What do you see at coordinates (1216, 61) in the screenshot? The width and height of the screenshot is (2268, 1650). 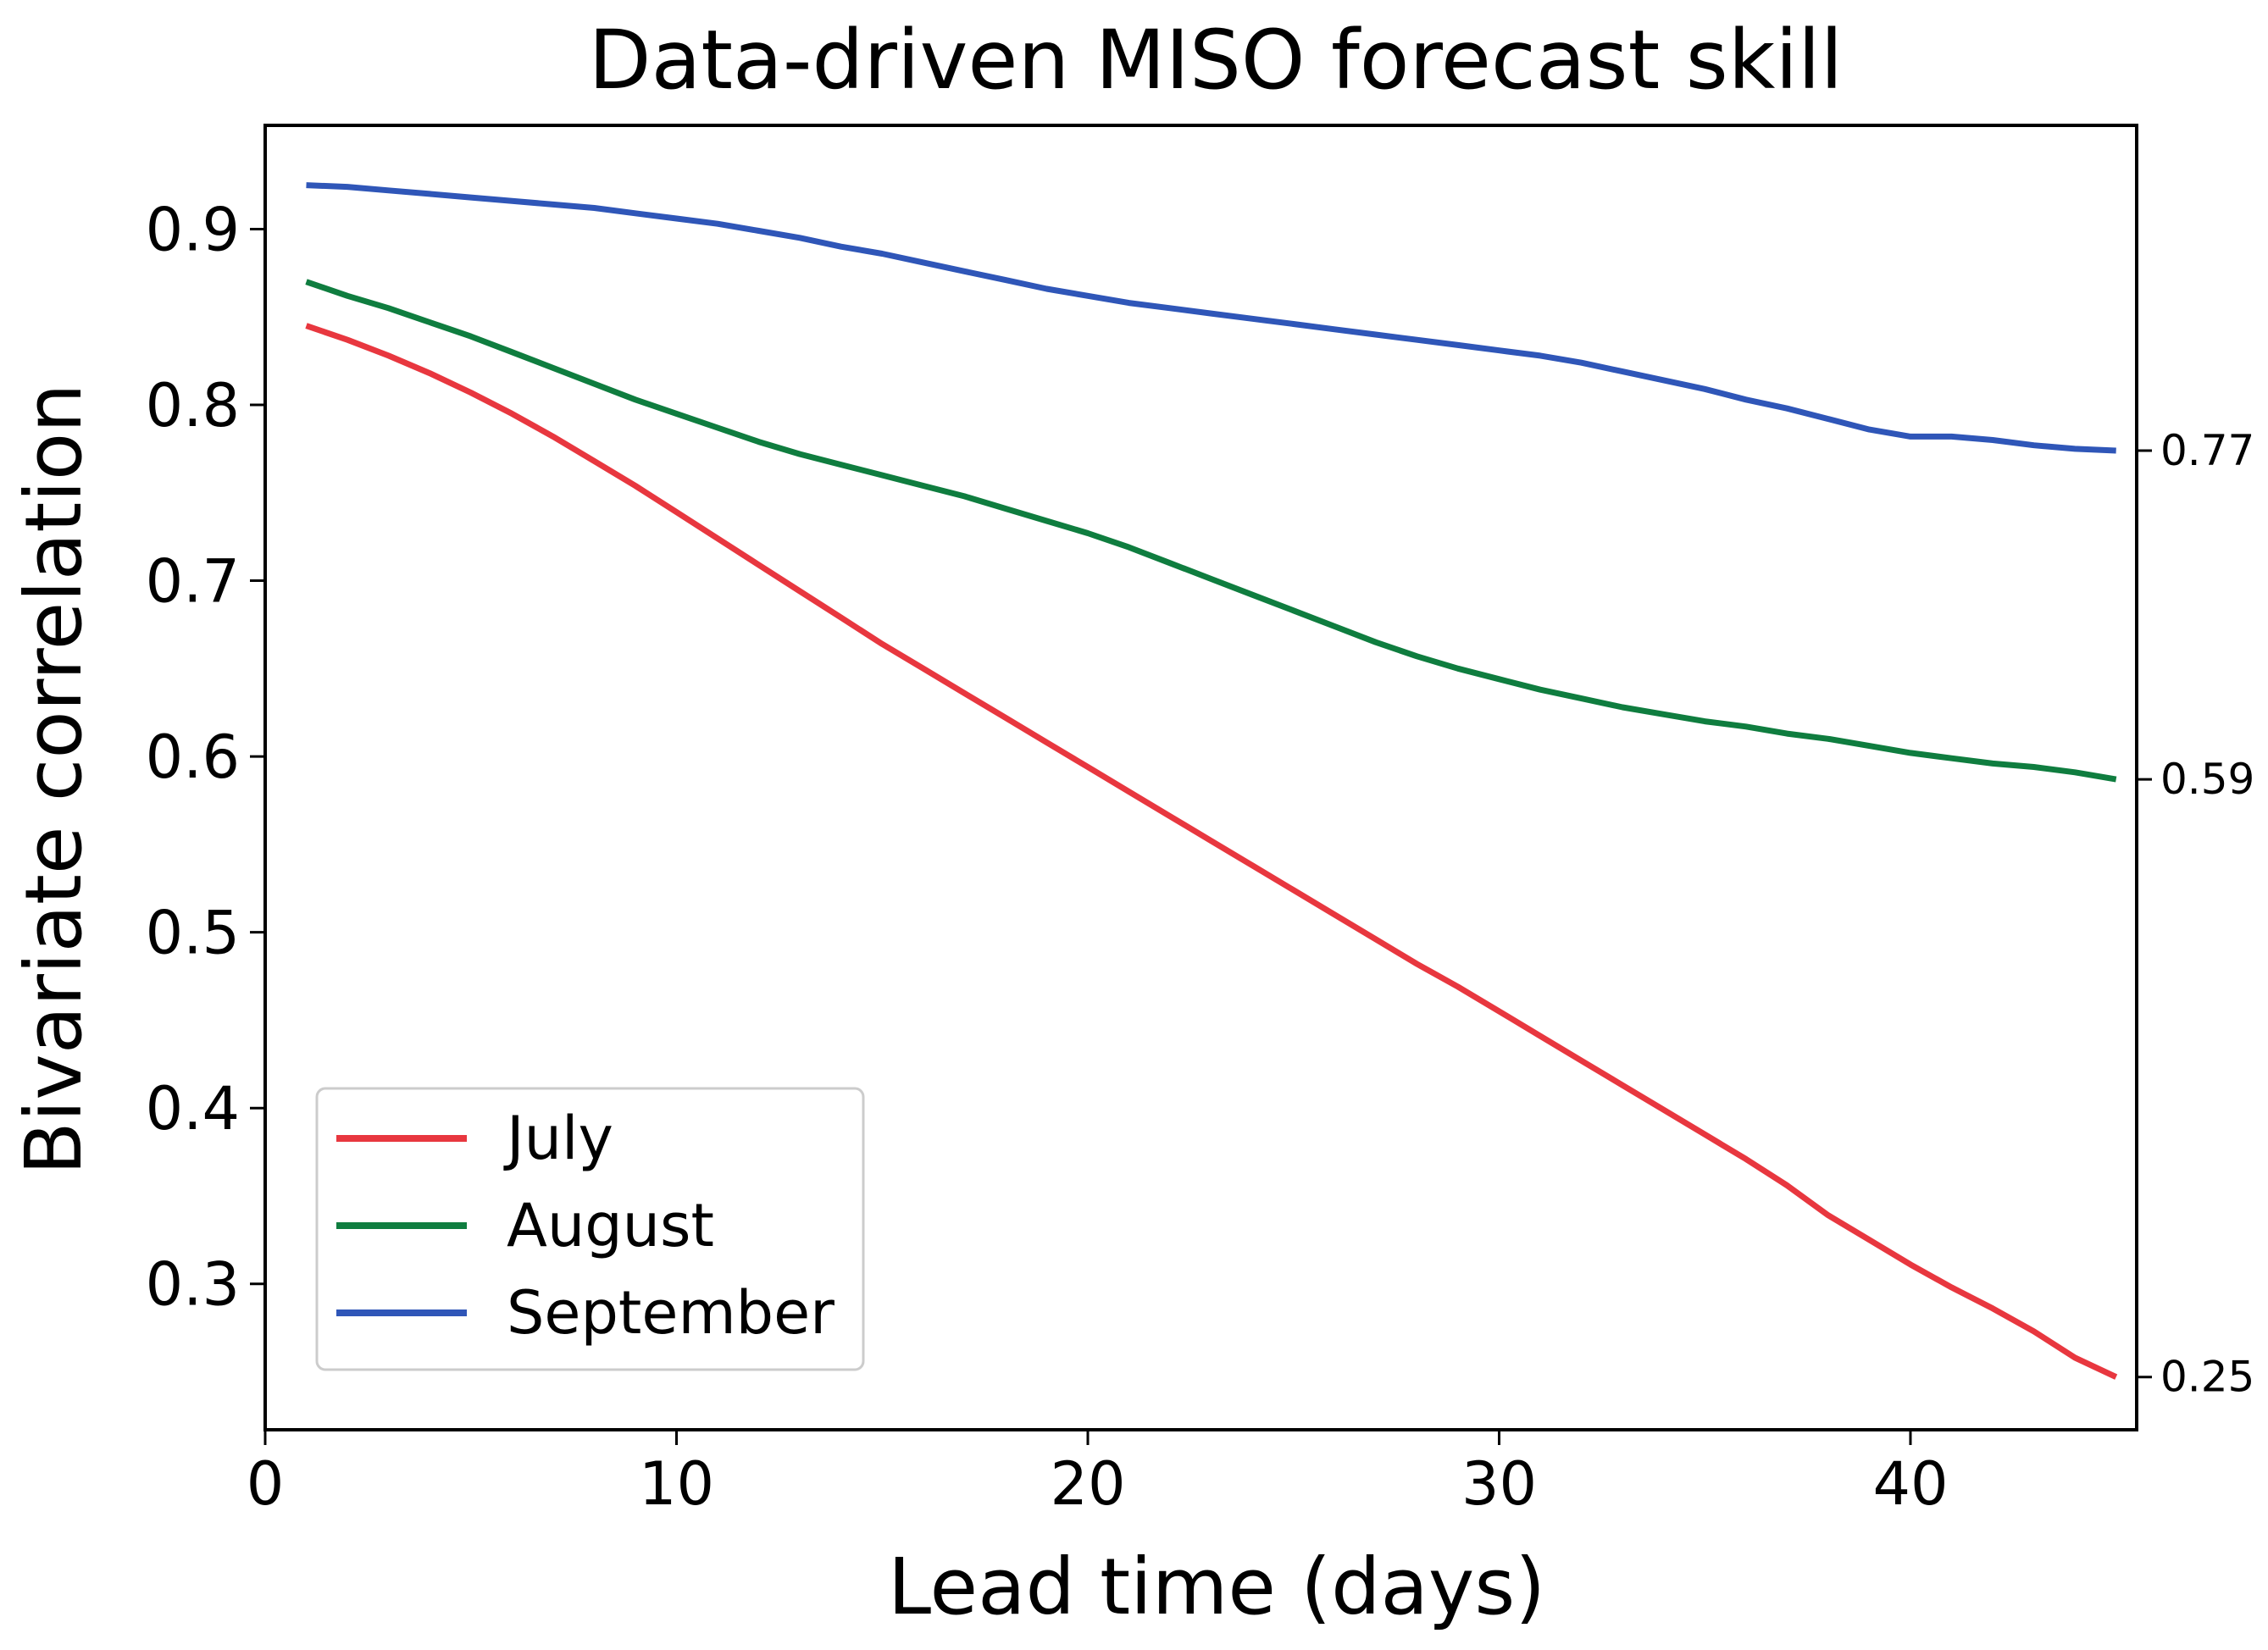 I see `chart-title: Data-driven MISO forecast skill` at bounding box center [1216, 61].